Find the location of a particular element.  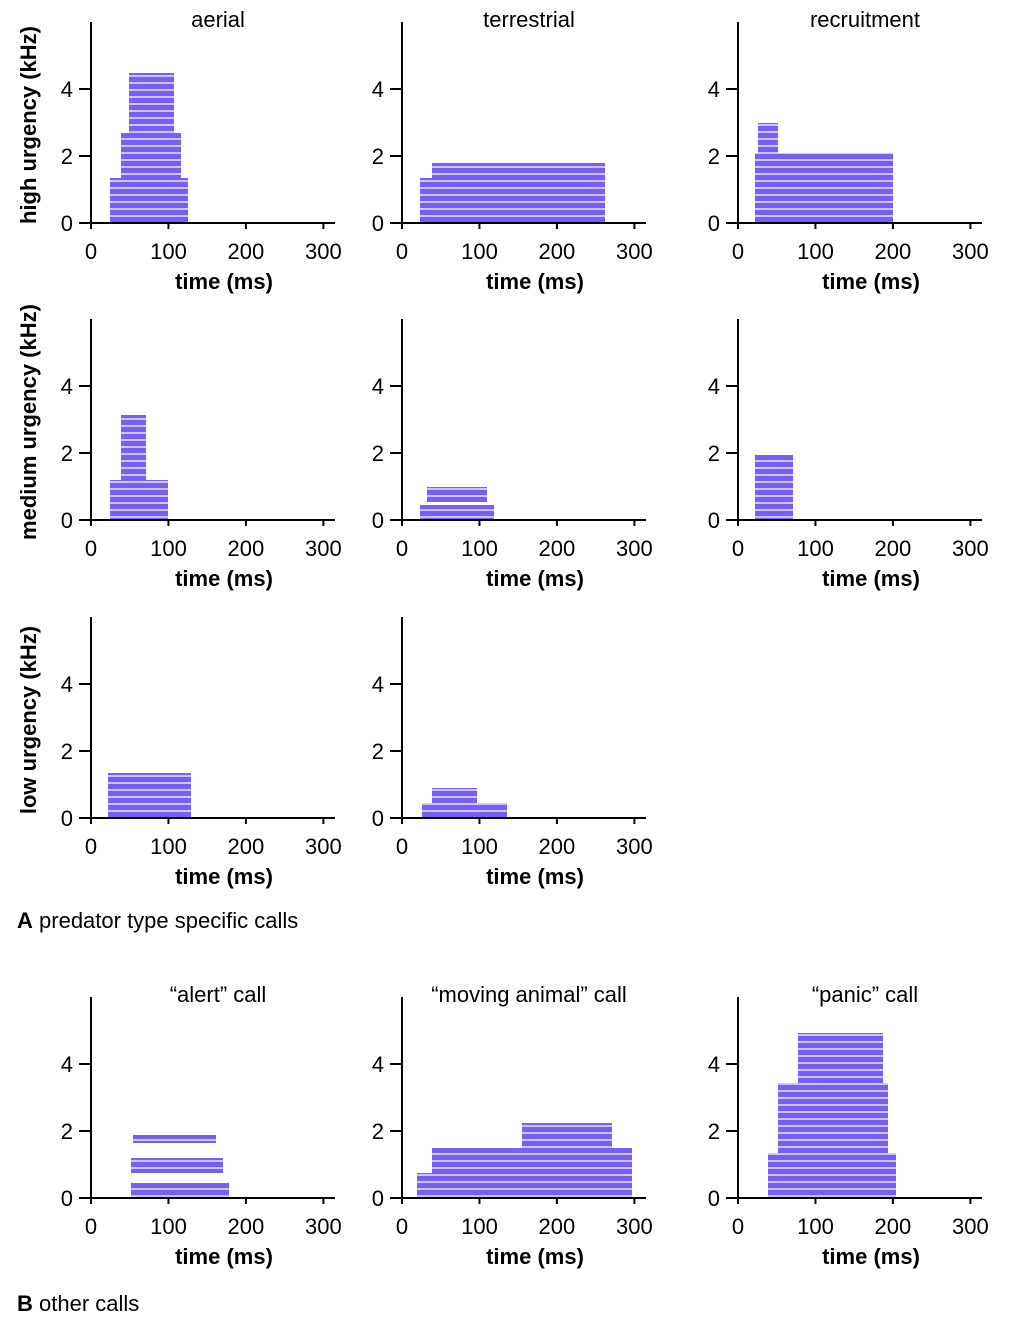

y-axis-label: medium urgency (kHz) is located at coordinates (28, 422).